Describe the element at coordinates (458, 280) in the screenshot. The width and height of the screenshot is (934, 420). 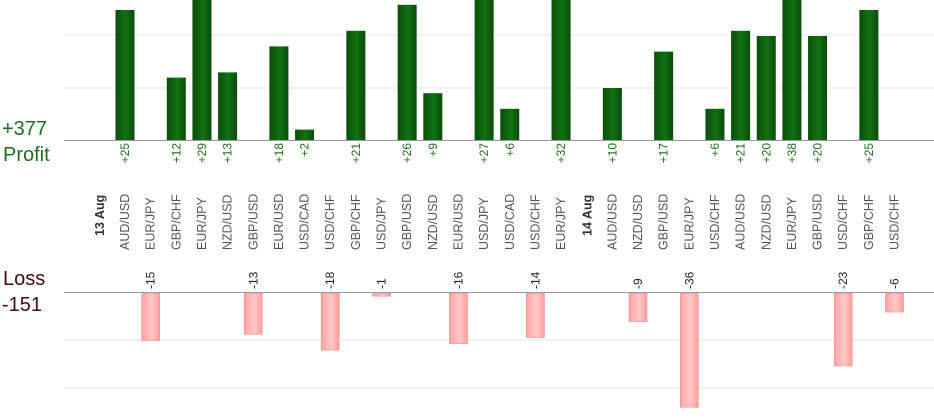
I see `value-label: -16` at that location.